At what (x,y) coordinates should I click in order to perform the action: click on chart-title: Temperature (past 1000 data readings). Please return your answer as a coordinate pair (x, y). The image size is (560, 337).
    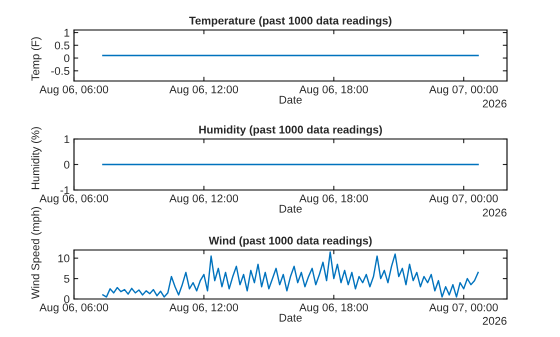
    Looking at the image, I should click on (290, 21).